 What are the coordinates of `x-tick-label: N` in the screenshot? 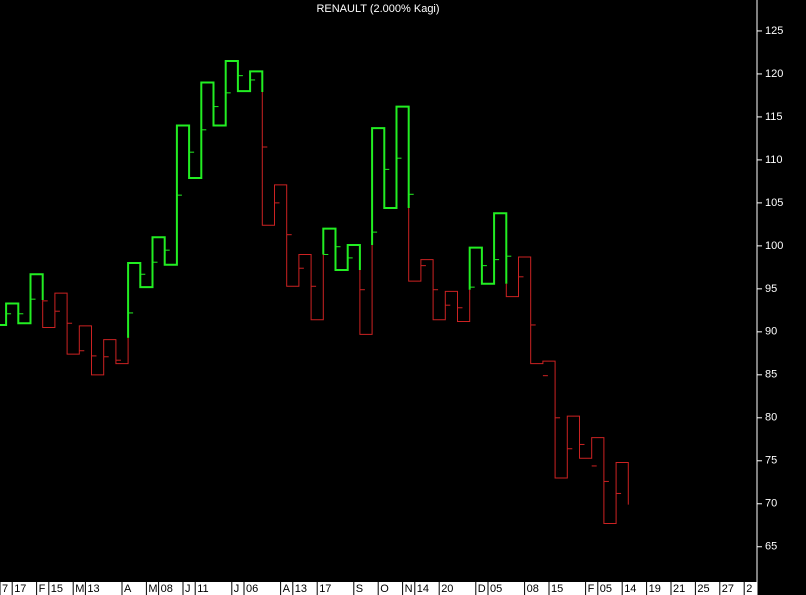 It's located at (409, 589).